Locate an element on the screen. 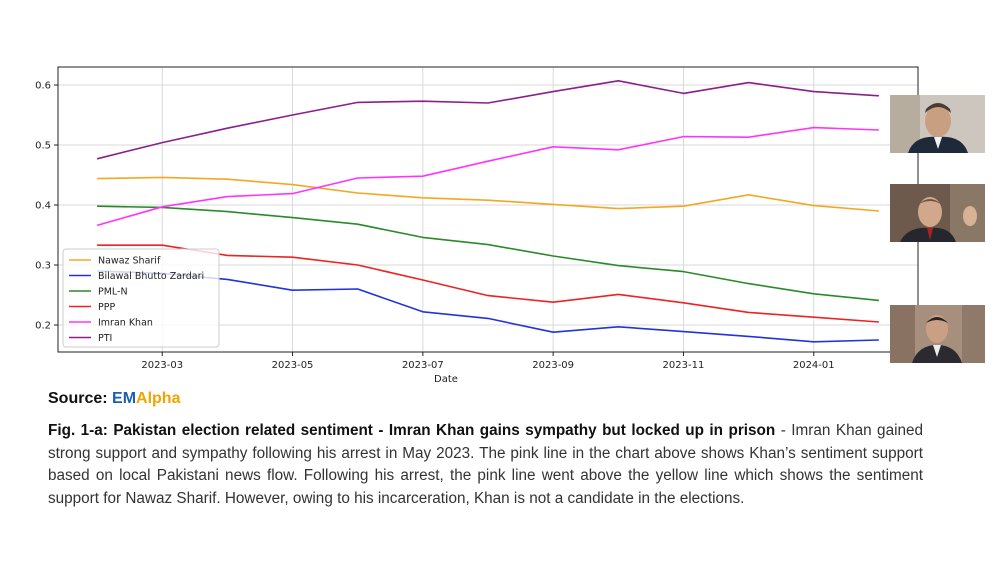  source-label: Source is located at coordinates (75, 398).